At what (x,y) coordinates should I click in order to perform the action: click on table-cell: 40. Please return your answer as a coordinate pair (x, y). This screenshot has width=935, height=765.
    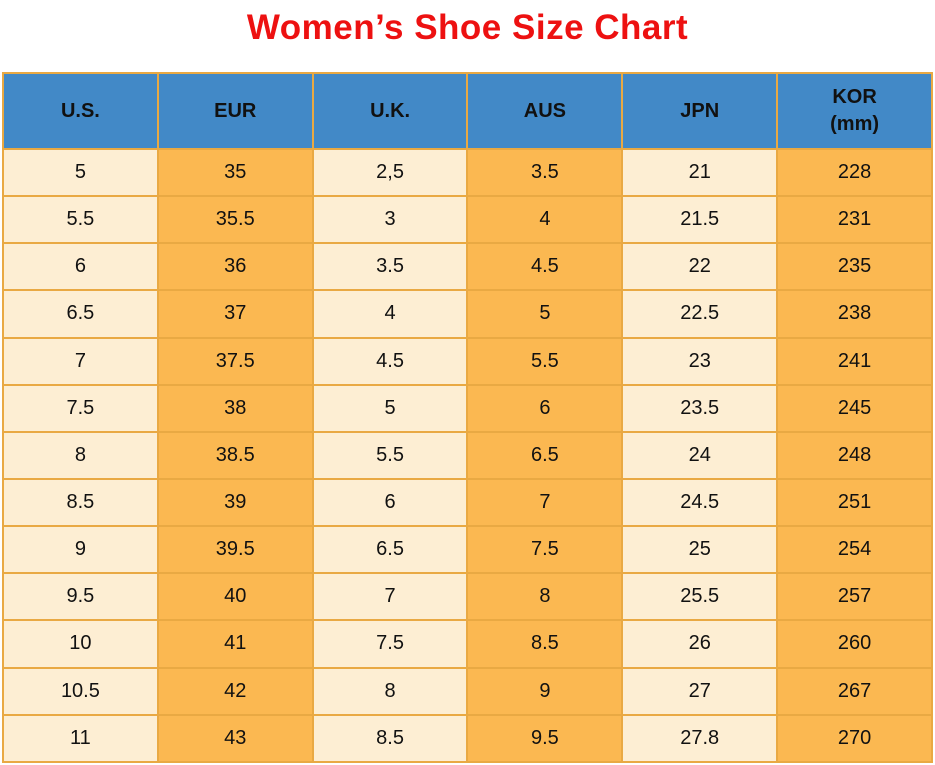
    Looking at the image, I should click on (235, 597).